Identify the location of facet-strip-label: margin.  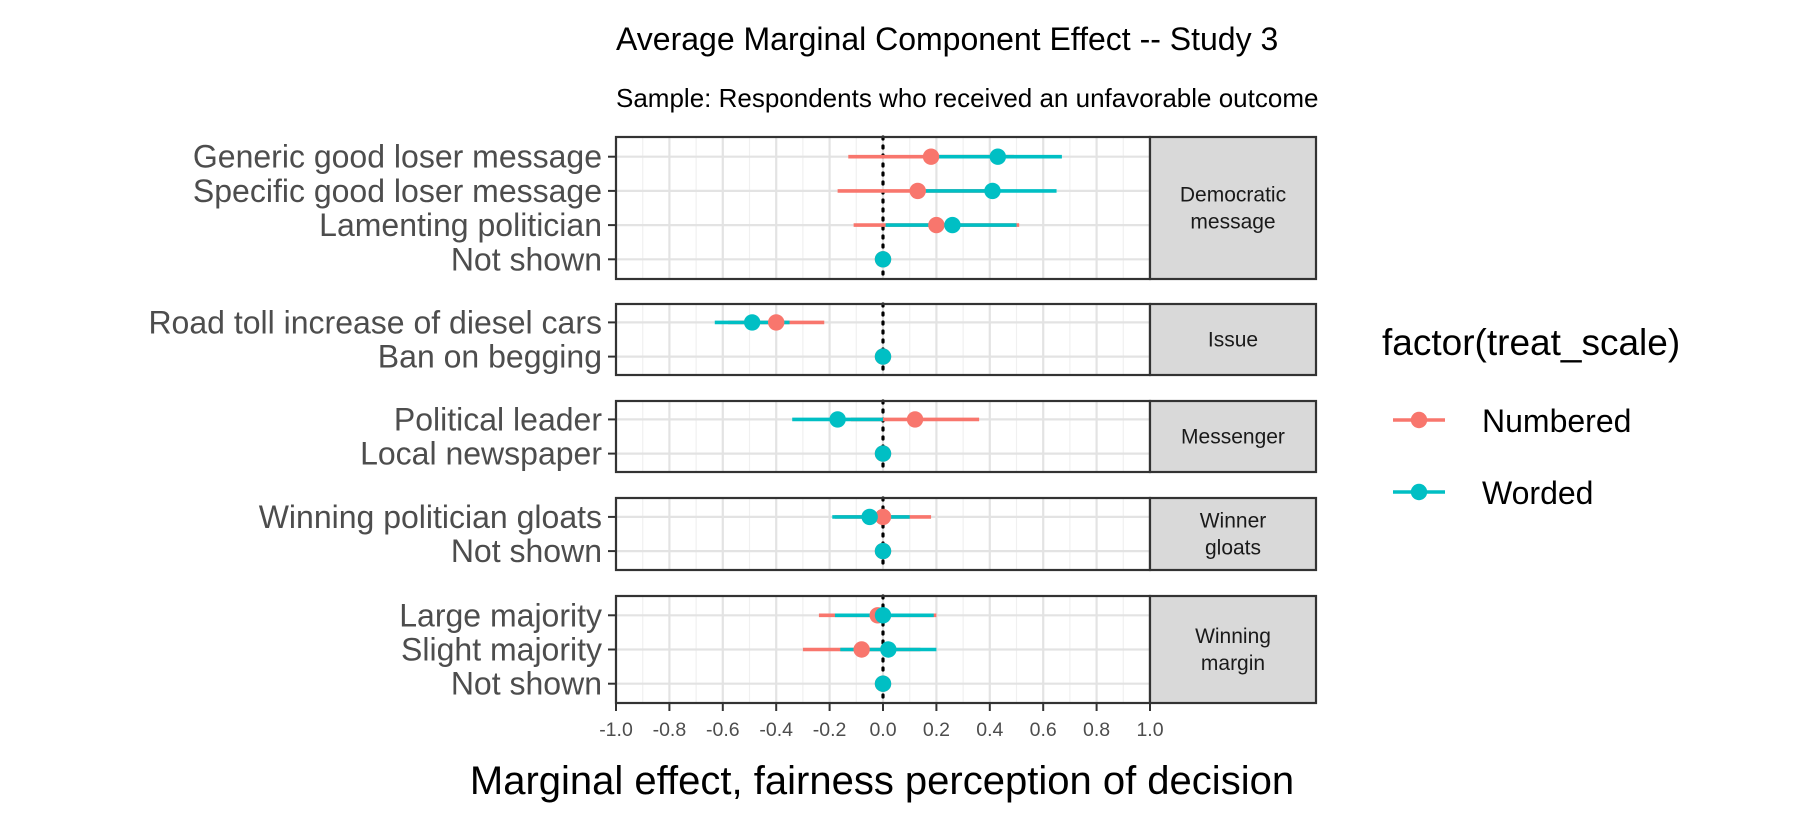
(1233, 663).